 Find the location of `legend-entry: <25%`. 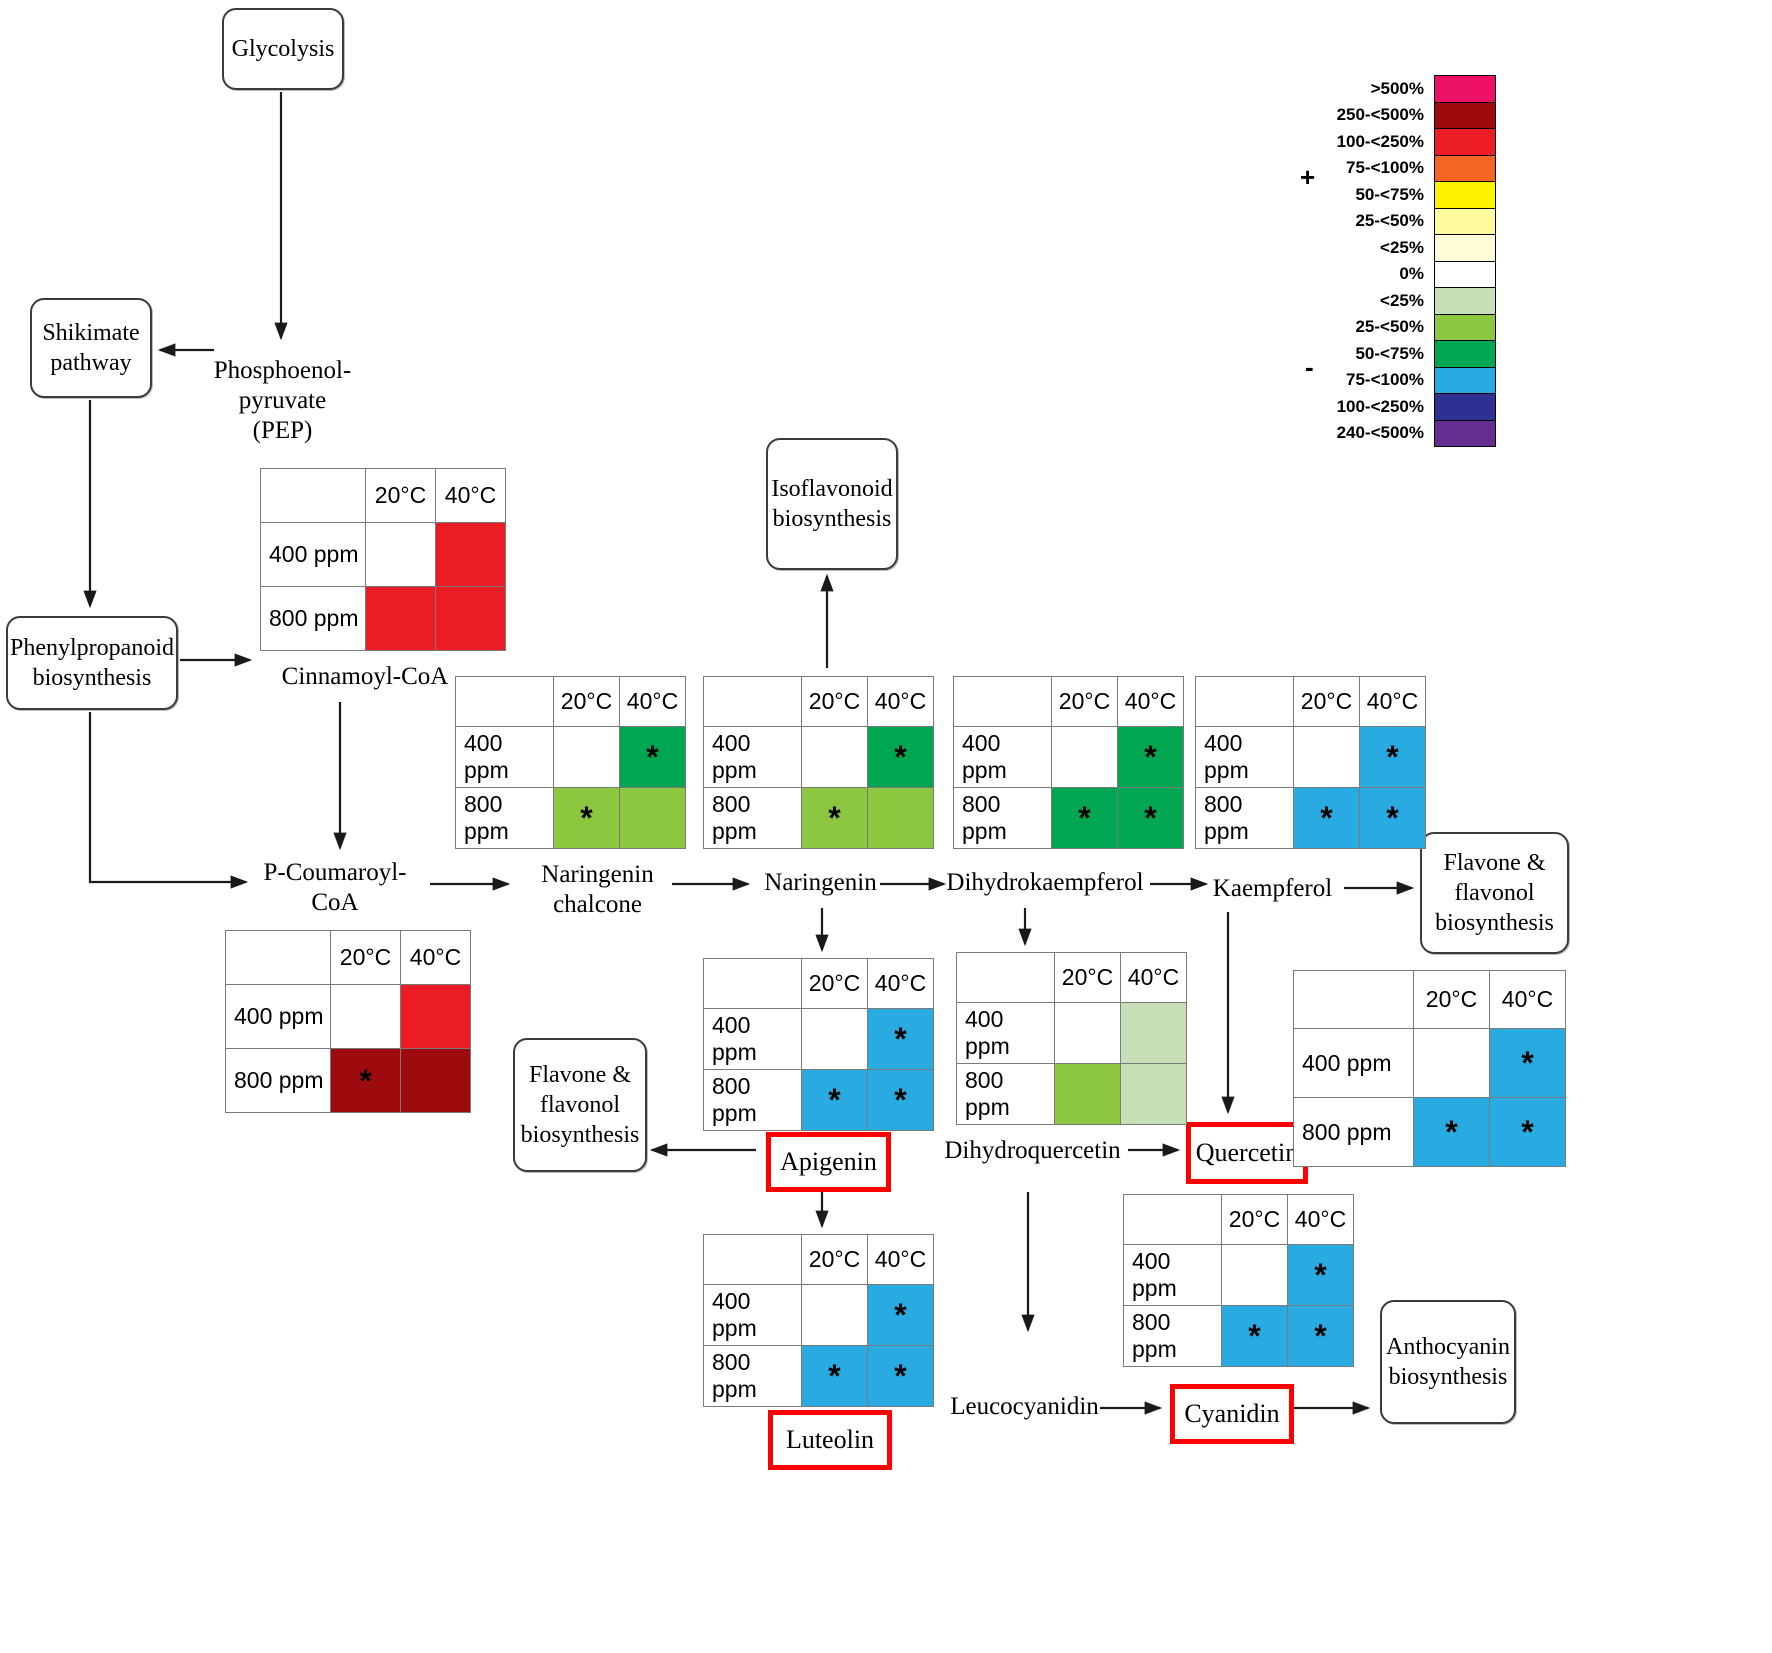

legend-entry: <25% is located at coordinates (1392, 248).